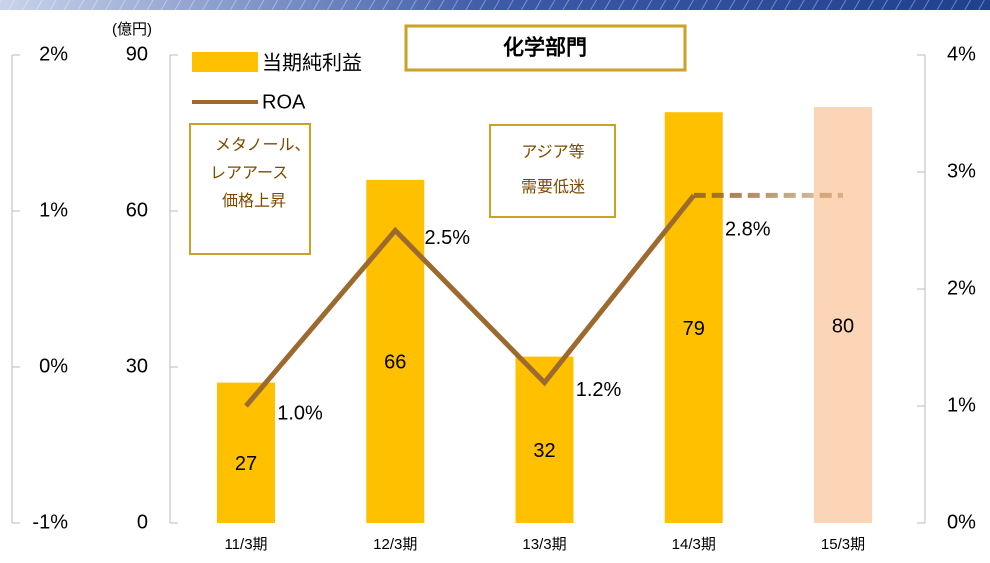  Describe the element at coordinates (225, 62) in the screenshot. I see `legend-swatch-bar` at that location.